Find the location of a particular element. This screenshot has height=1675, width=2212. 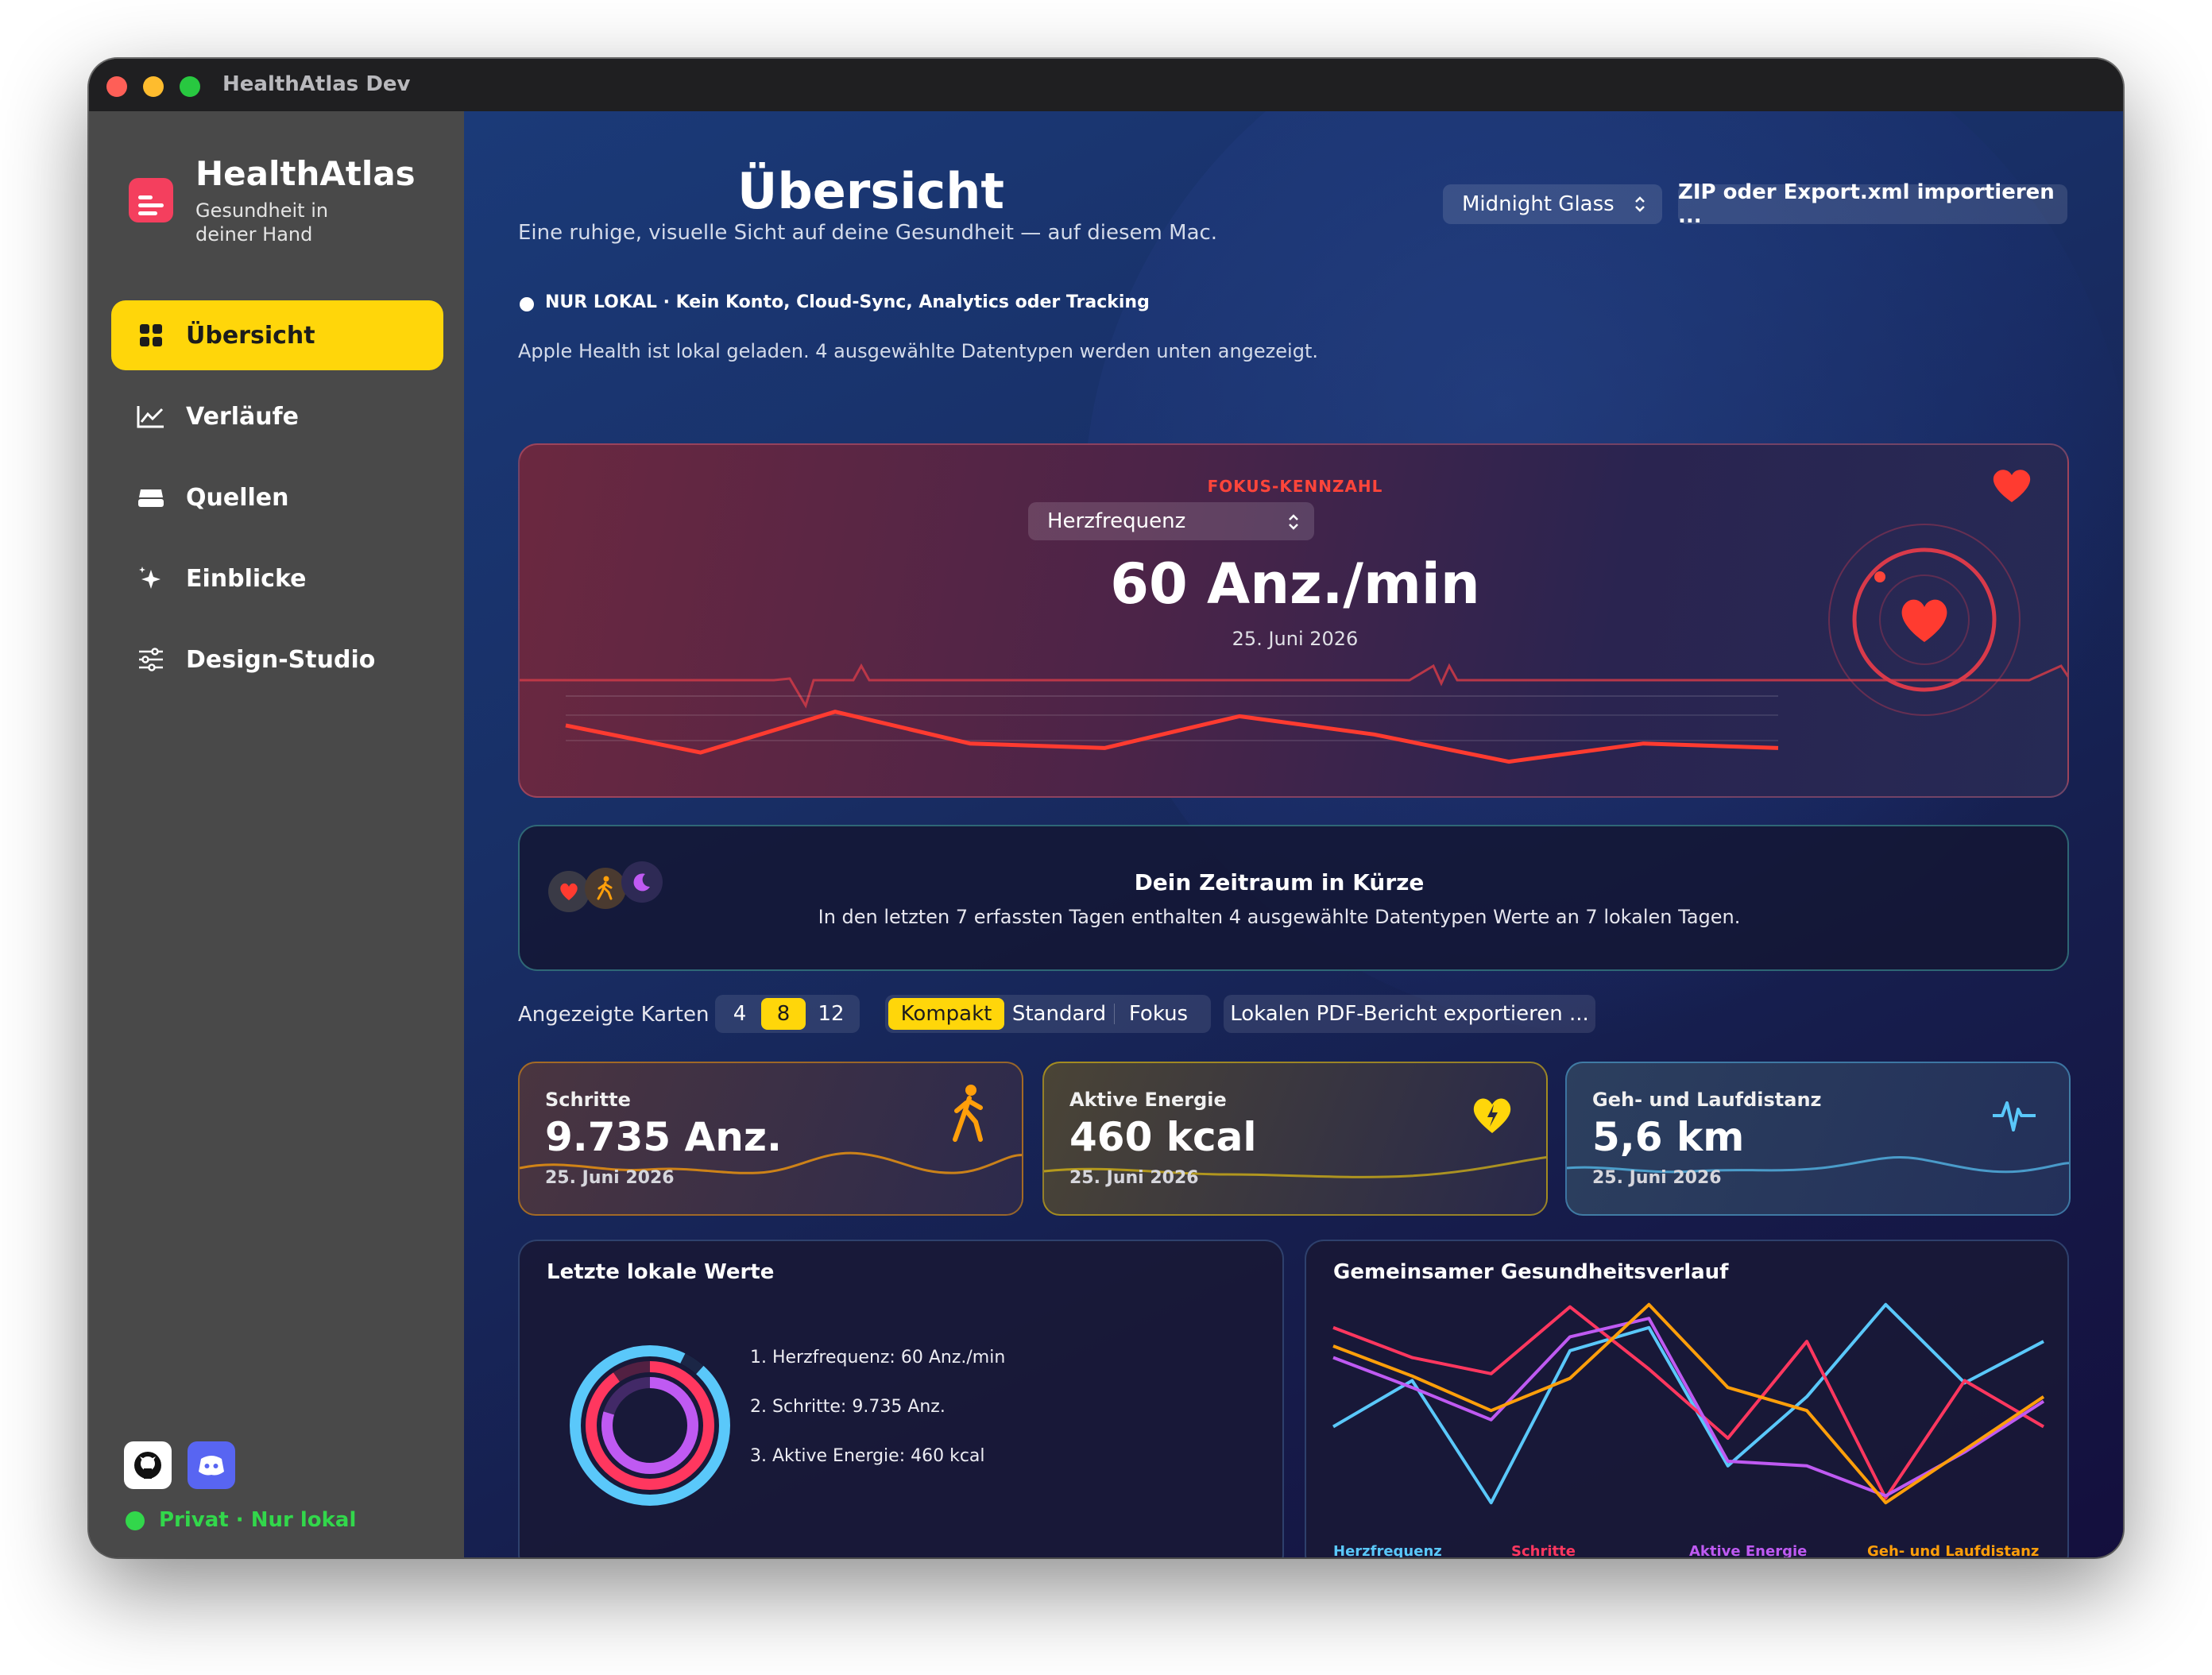

sidebar-item-design-studio: Design-Studio is located at coordinates (277, 659).